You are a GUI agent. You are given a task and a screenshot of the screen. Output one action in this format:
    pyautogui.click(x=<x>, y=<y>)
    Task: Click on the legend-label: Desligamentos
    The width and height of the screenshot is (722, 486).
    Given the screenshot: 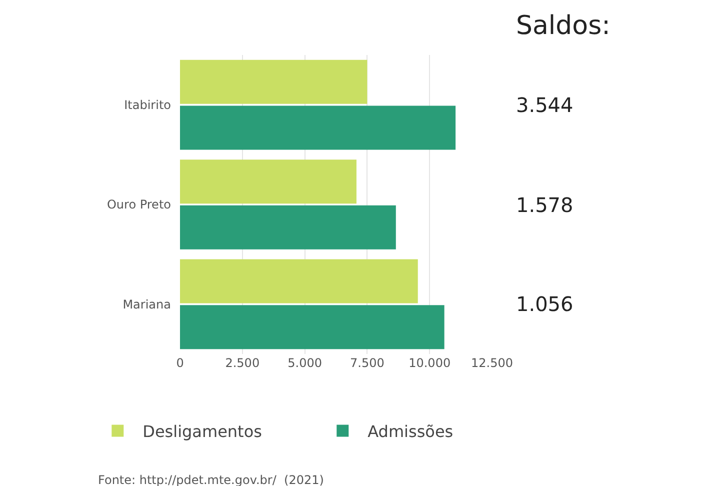 What is the action you would take?
    pyautogui.click(x=202, y=431)
    